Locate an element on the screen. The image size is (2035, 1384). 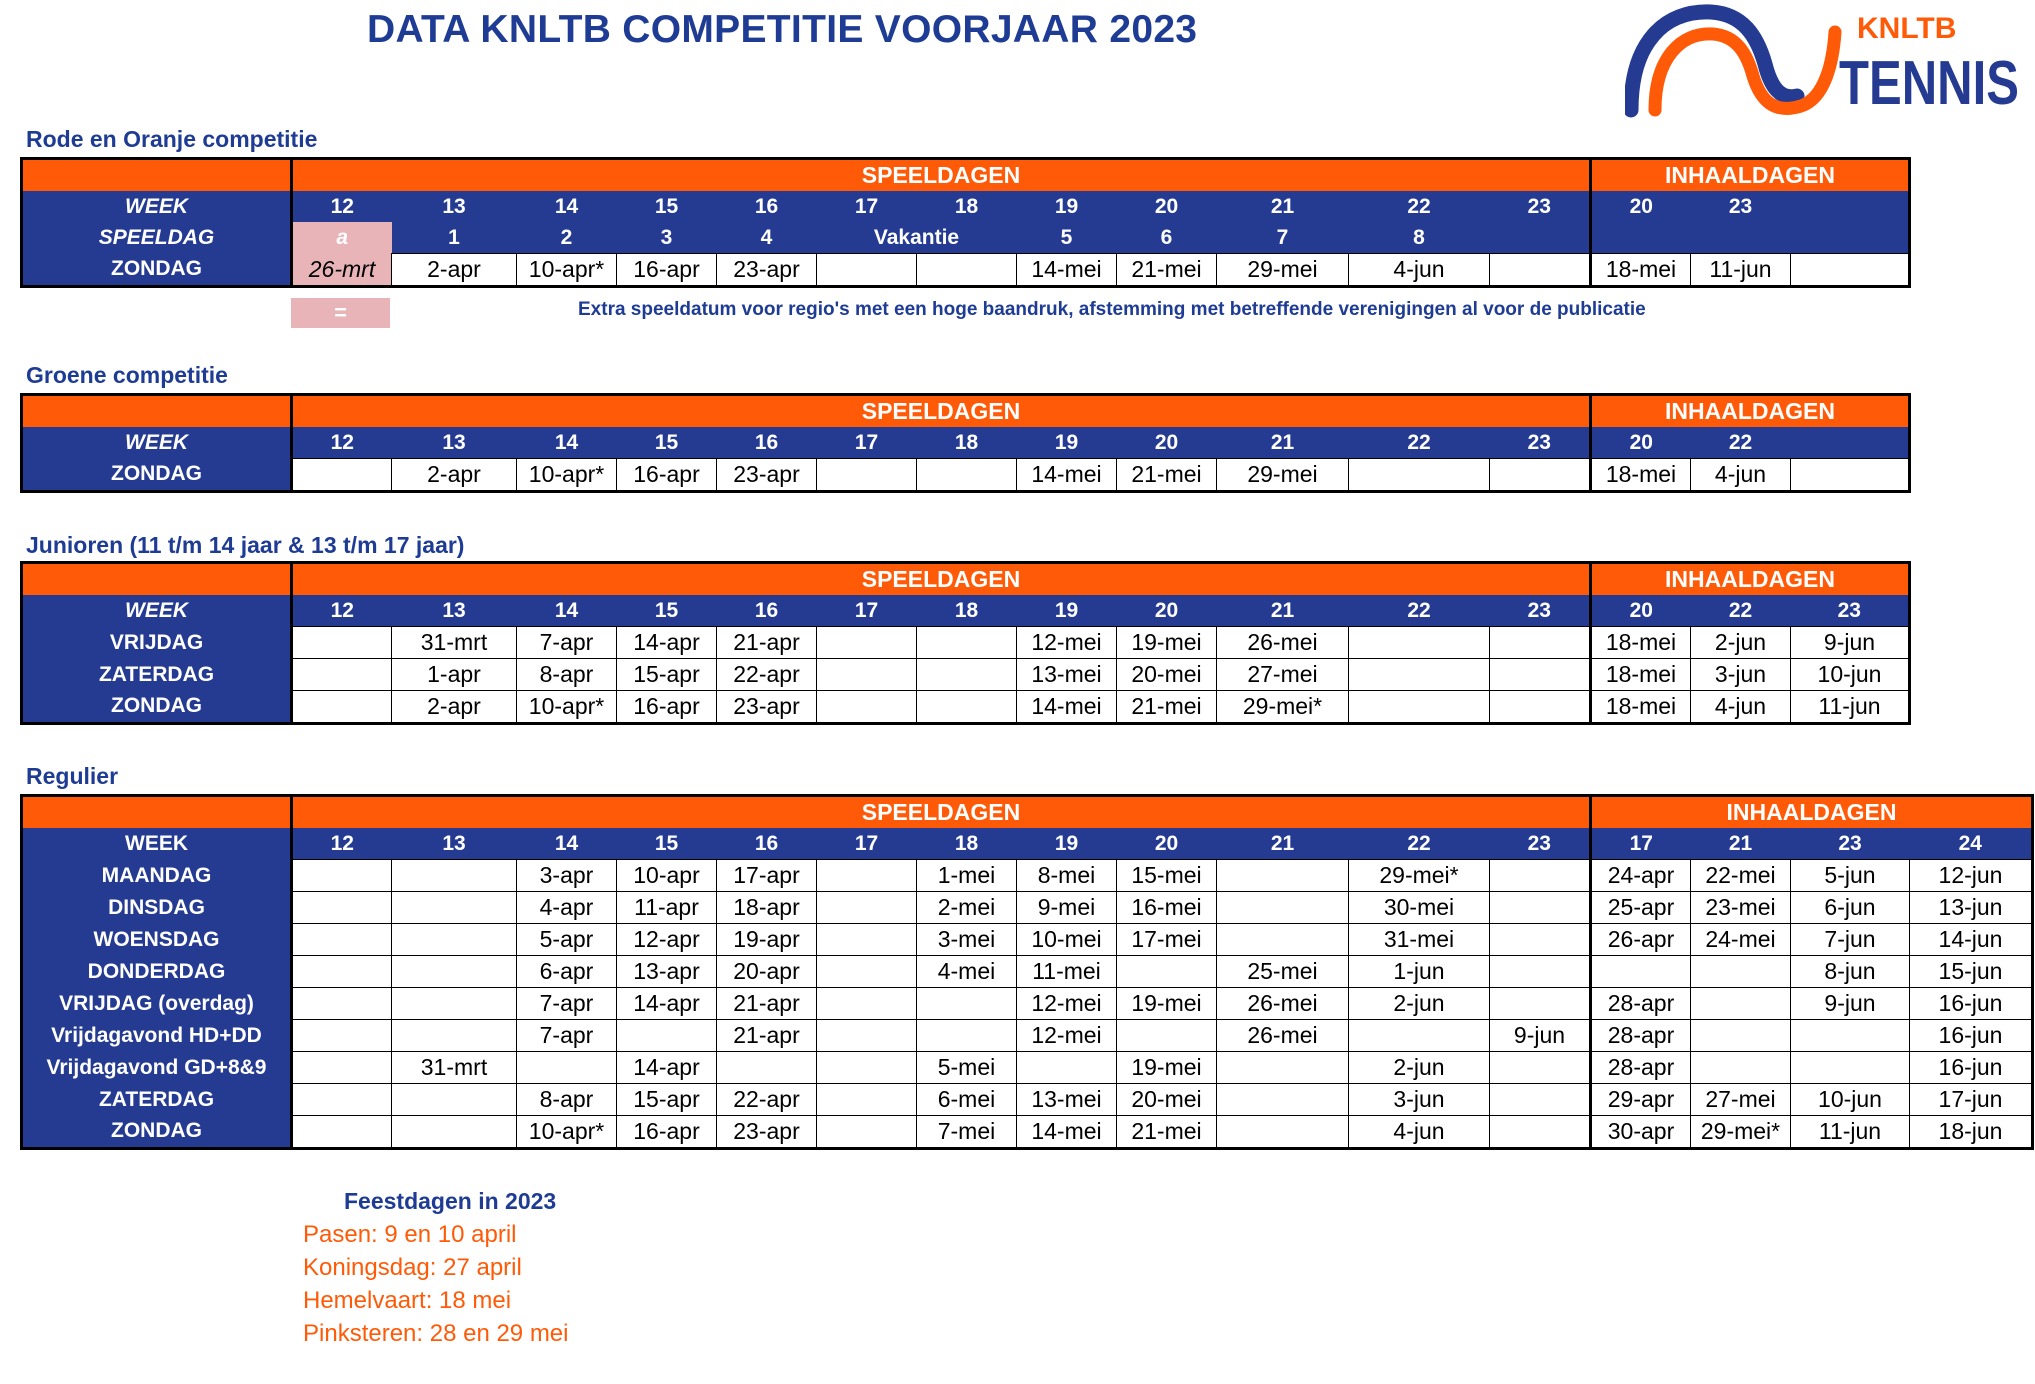
inhaal-date-cell: 29-apr is located at coordinates (1640, 1099).